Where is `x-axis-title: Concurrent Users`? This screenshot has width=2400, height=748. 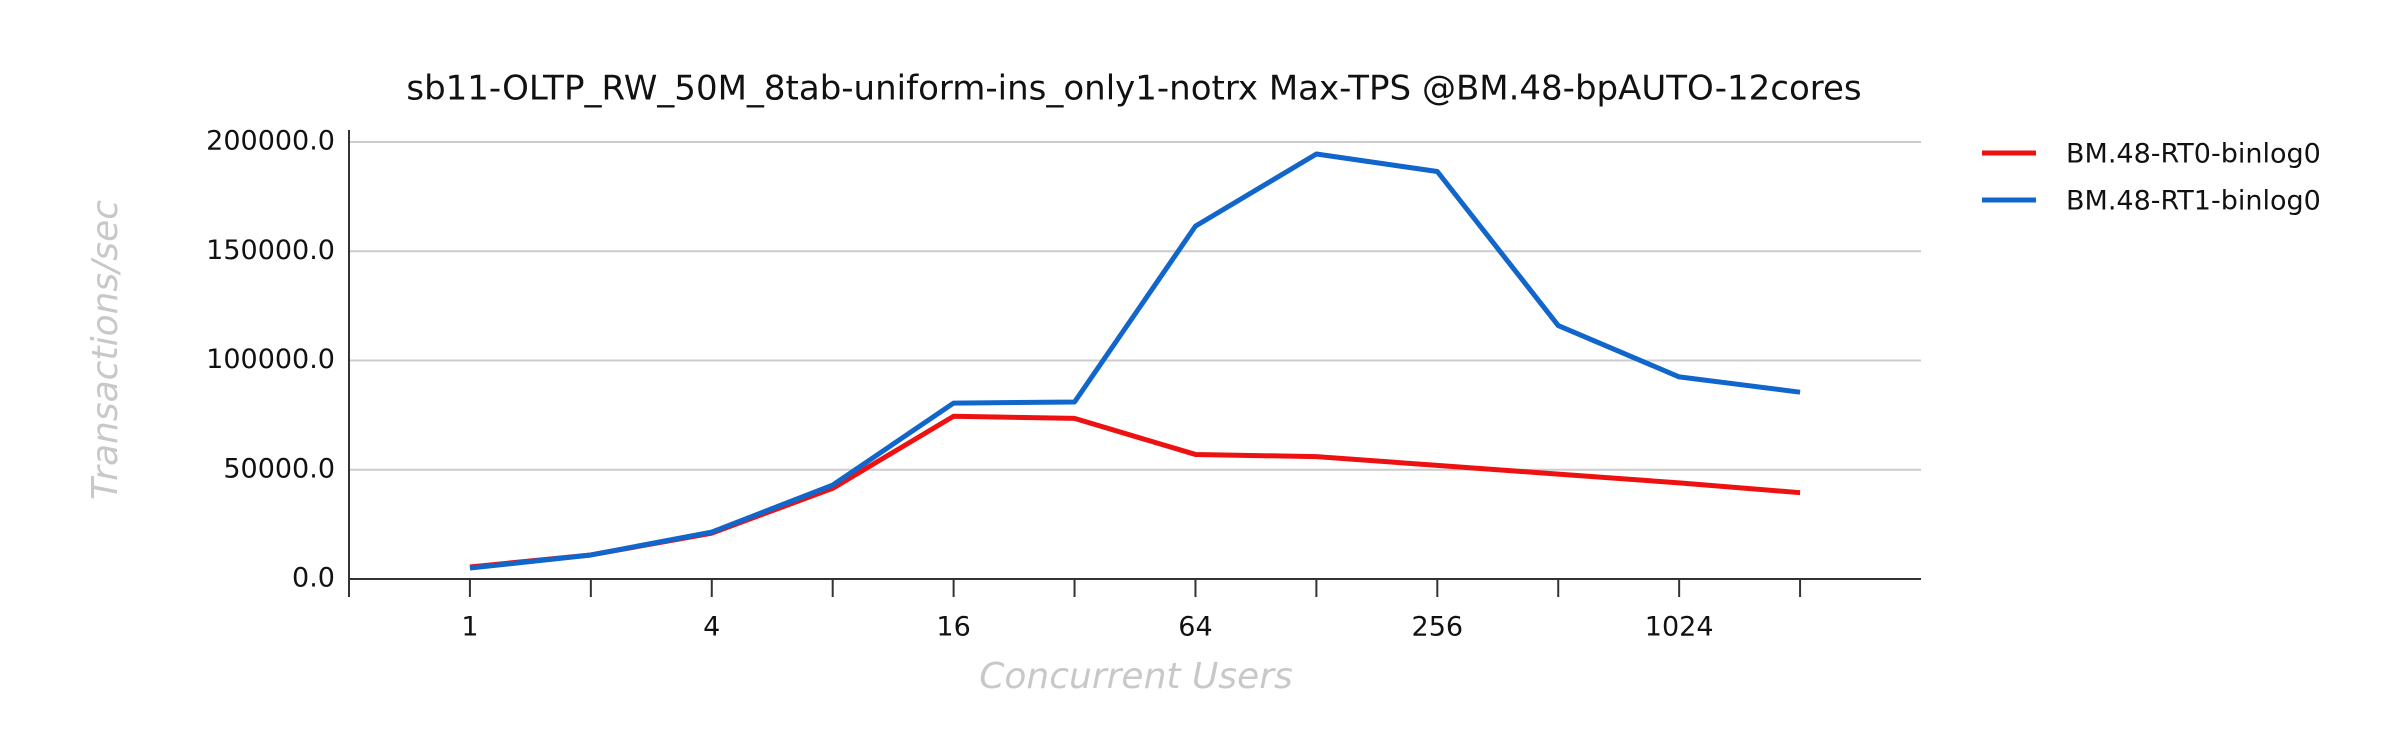
x-axis-title: Concurrent Users is located at coordinates (1136, 676).